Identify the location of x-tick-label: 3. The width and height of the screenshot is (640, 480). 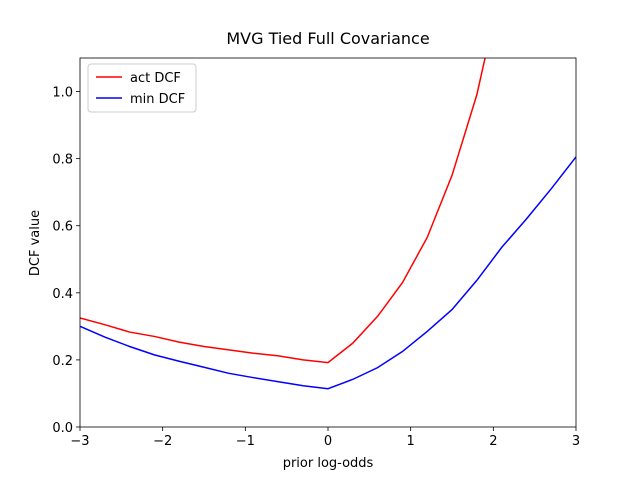
(576, 441).